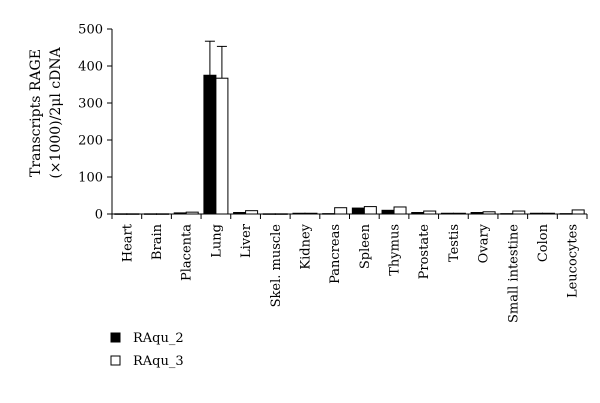  What do you see at coordinates (395, 250) in the screenshot?
I see `x-tick-label: Thymus` at bounding box center [395, 250].